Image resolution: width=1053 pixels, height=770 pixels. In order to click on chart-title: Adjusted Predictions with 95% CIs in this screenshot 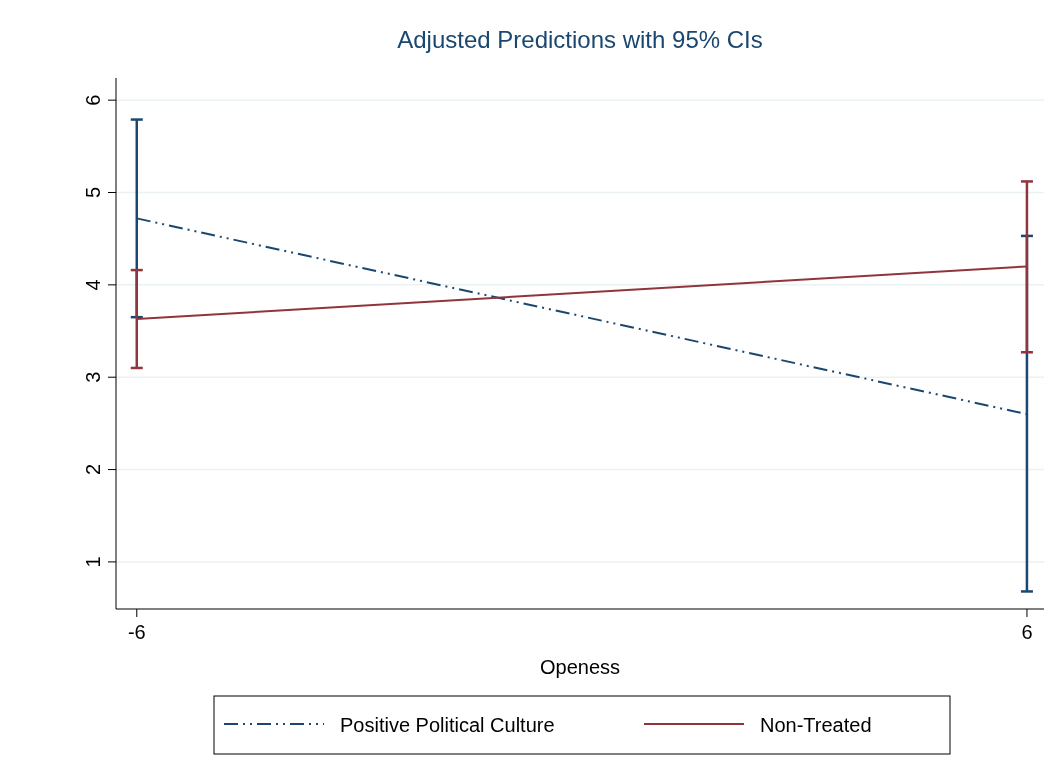, I will do `click(580, 39)`.